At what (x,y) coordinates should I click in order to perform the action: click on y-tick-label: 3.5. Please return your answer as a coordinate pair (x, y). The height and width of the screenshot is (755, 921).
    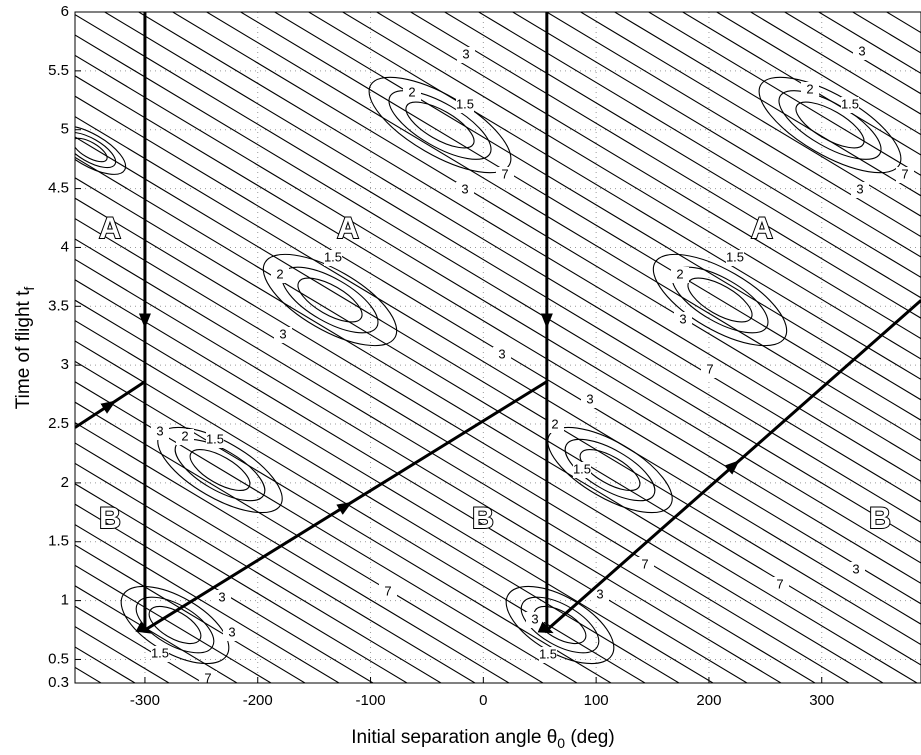
    Looking at the image, I should click on (58, 305).